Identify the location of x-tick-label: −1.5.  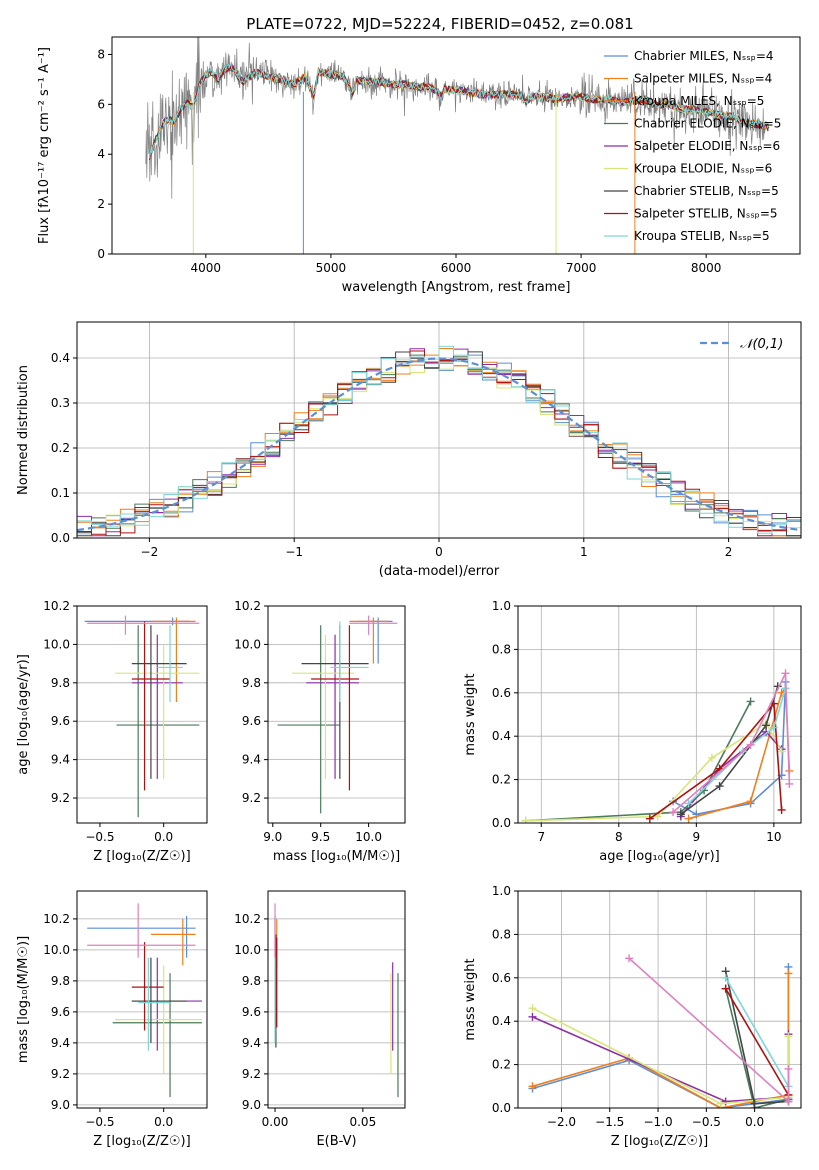
(609, 1122).